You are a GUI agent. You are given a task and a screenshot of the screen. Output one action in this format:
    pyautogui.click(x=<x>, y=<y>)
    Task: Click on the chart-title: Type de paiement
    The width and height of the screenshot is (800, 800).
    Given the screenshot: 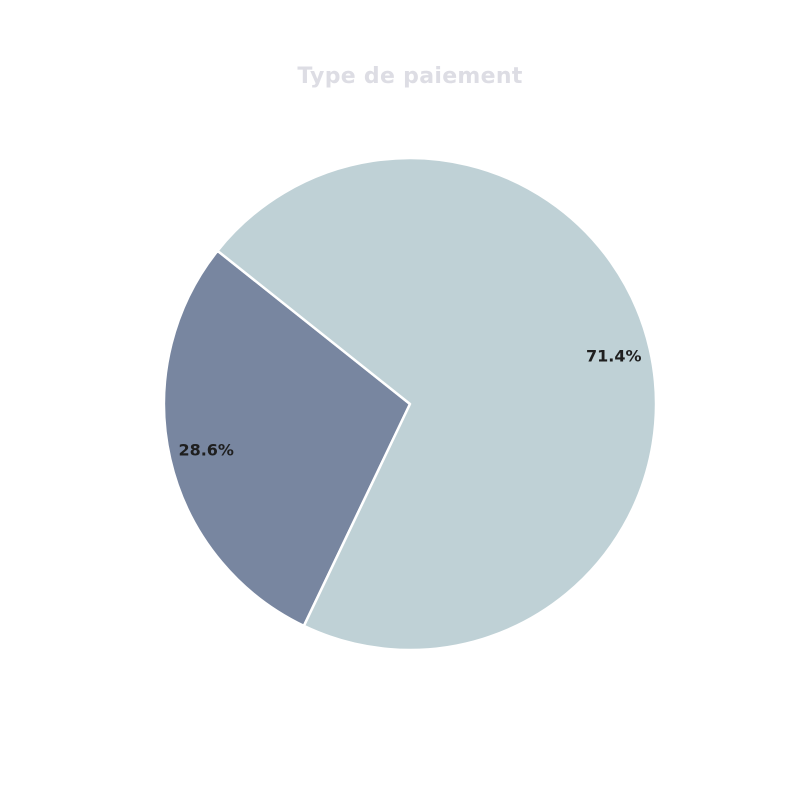 What is the action you would take?
    pyautogui.click(x=410, y=76)
    